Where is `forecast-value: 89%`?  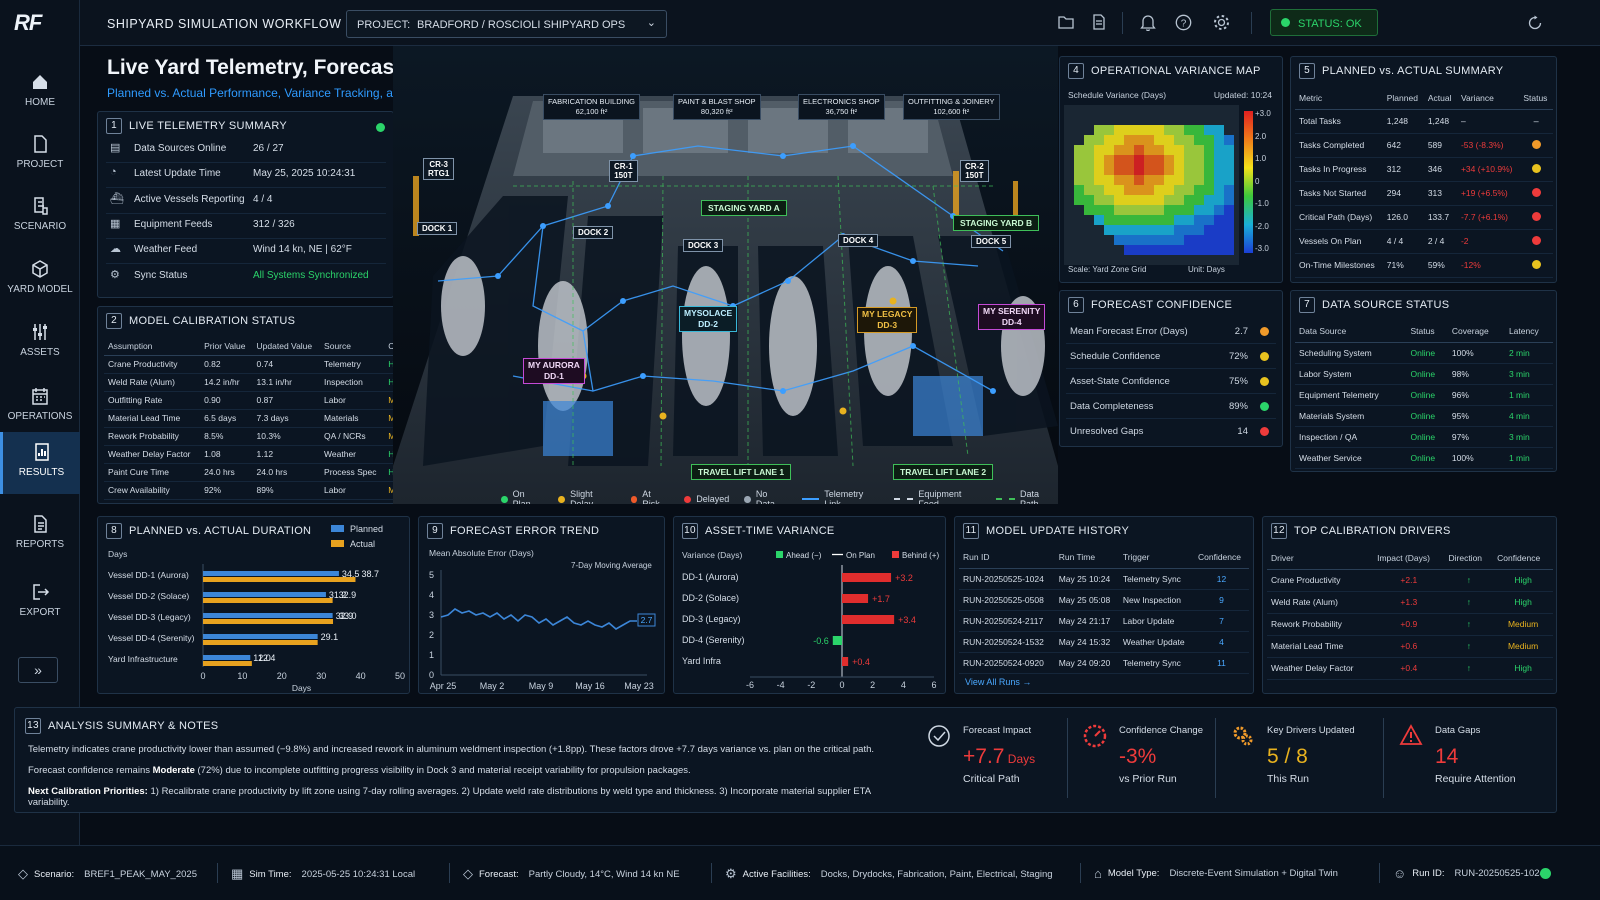 forecast-value: 89% is located at coordinates (1238, 406).